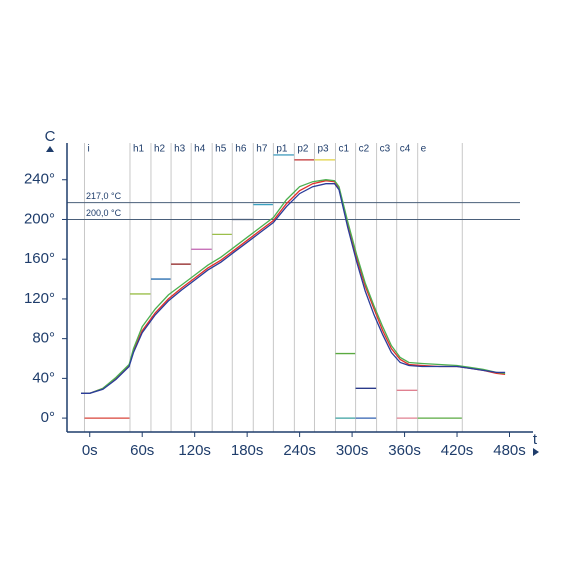 This screenshot has height=580, width=580. Describe the element at coordinates (160, 149) in the screenshot. I see `zone-label: h2` at that location.